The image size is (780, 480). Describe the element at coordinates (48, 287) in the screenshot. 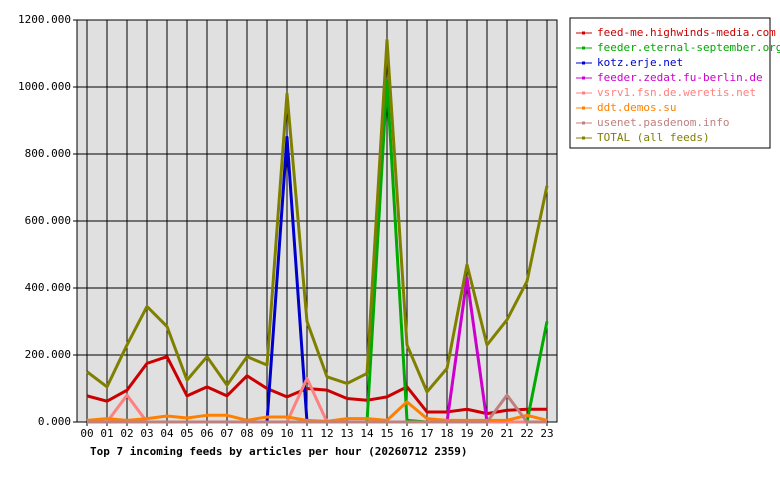

I see `y-tick-label: 400.000` at that location.